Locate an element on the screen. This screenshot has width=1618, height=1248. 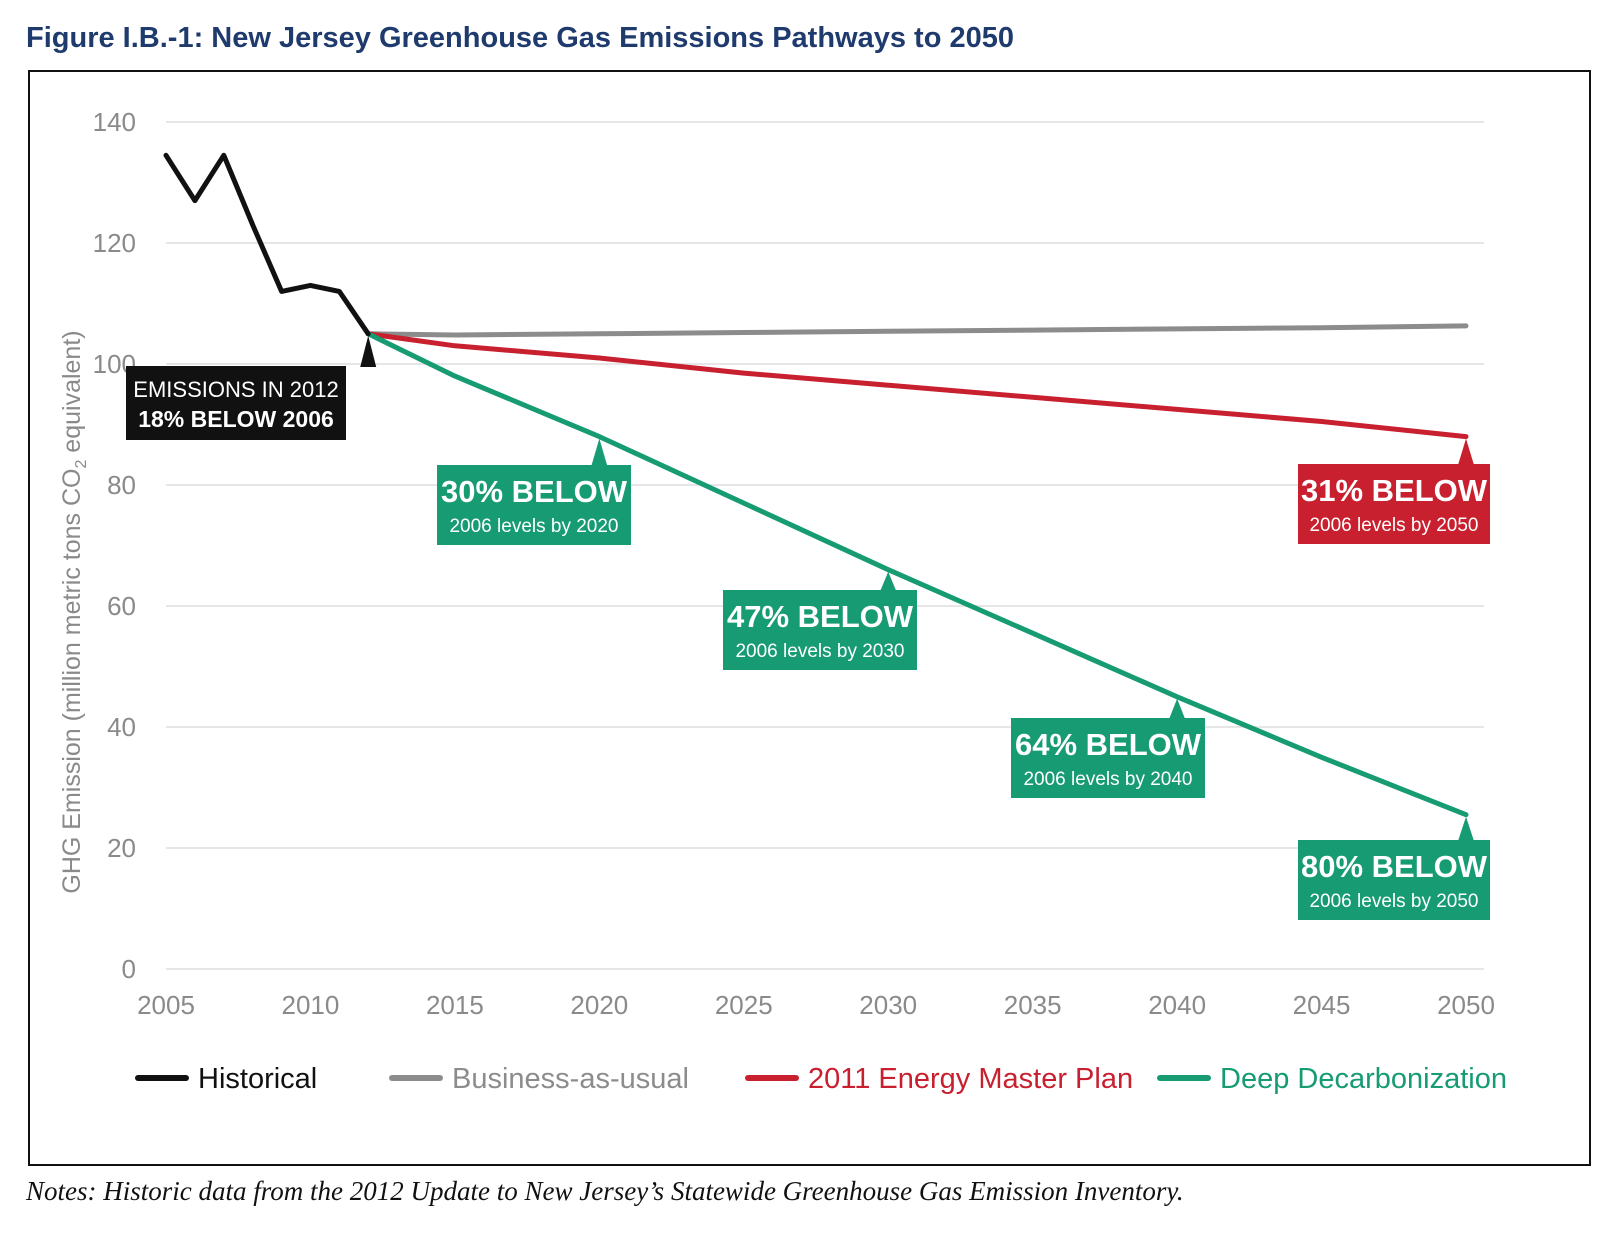
legend-label: Historical is located at coordinates (257, 1079).